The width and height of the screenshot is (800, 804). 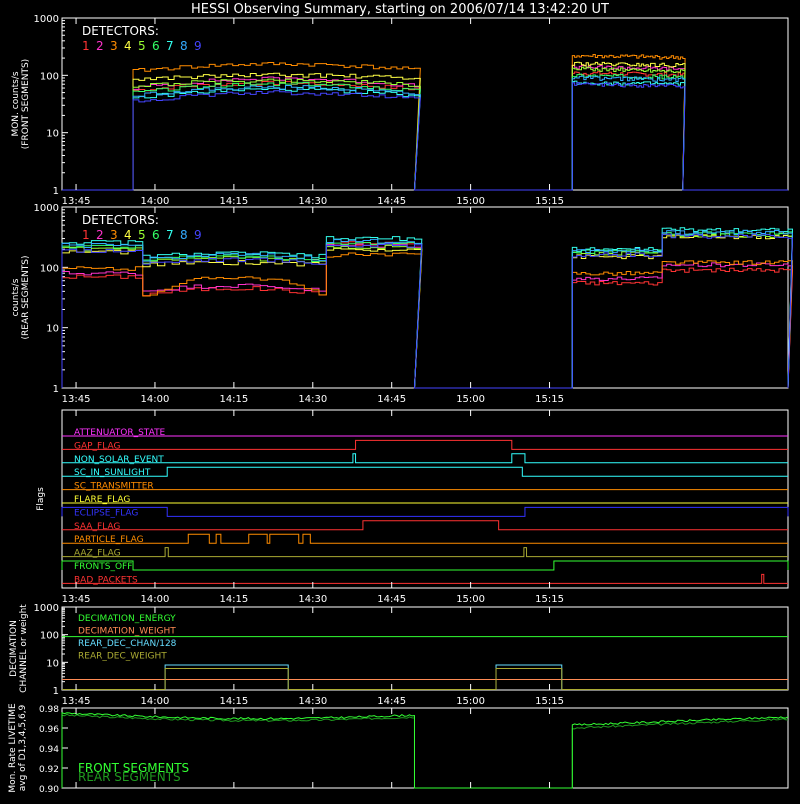 What do you see at coordinates (106, 580) in the screenshot?
I see `flag-label: BAD_PACKETS` at bounding box center [106, 580].